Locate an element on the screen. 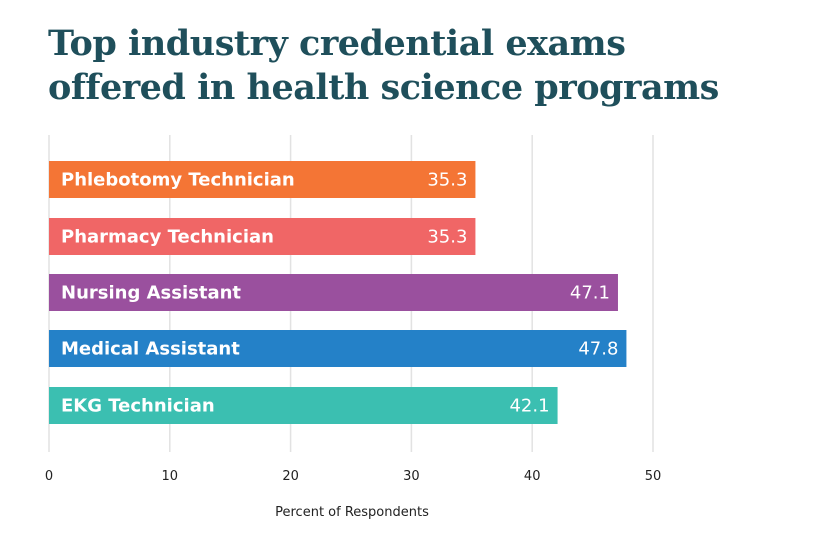 This screenshot has height=542, width=833. bar-value-label: 47.8 is located at coordinates (598, 349).